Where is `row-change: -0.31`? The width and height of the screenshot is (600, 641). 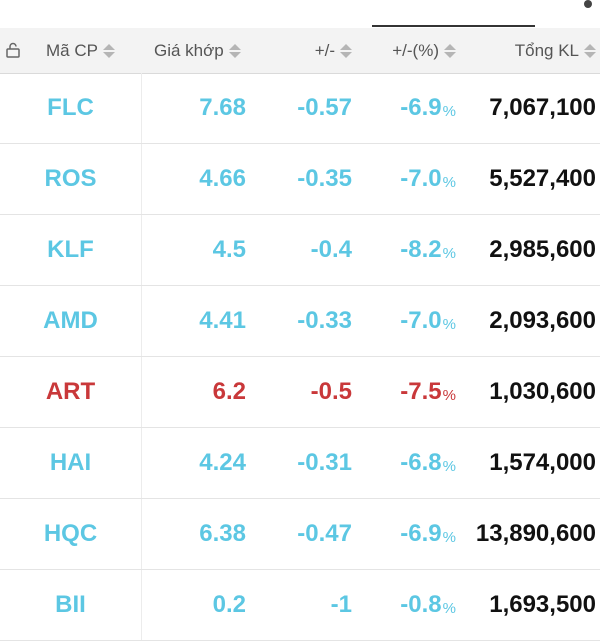
row-change: -0.31 is located at coordinates (324, 462).